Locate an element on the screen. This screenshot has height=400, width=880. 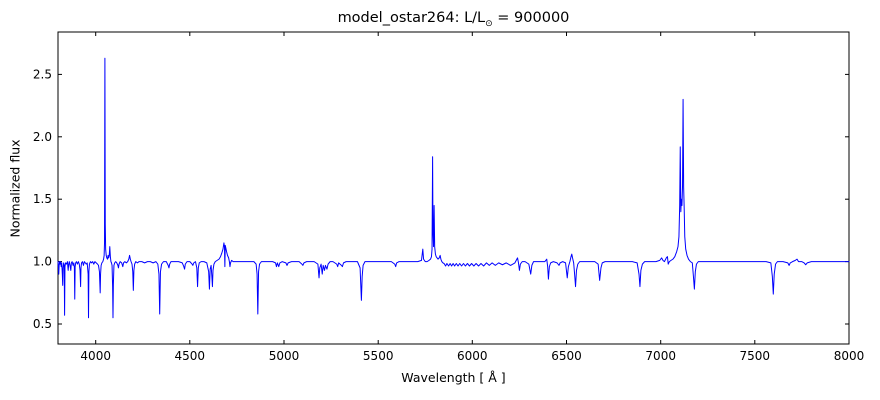
x-tick-label: 8000 is located at coordinates (849, 356).